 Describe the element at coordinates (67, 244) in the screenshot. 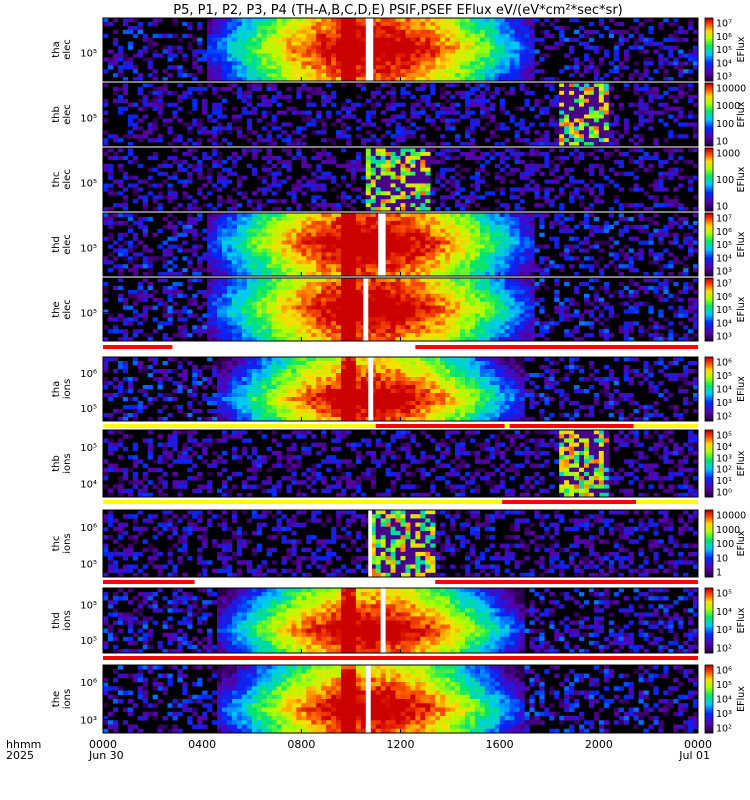

I see `ylabel-species: elec` at that location.